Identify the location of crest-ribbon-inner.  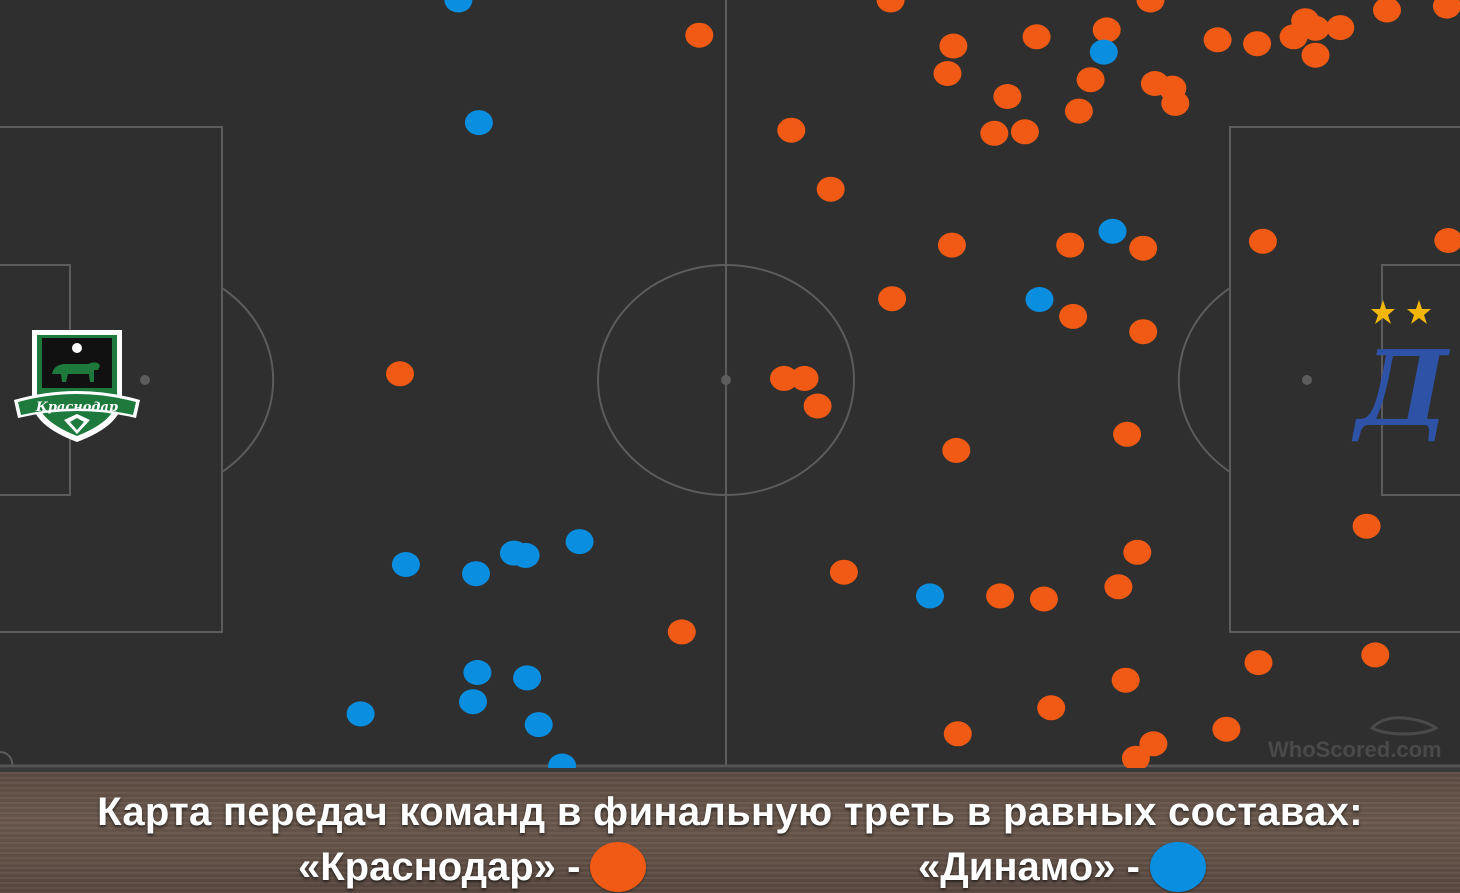
(77, 404).